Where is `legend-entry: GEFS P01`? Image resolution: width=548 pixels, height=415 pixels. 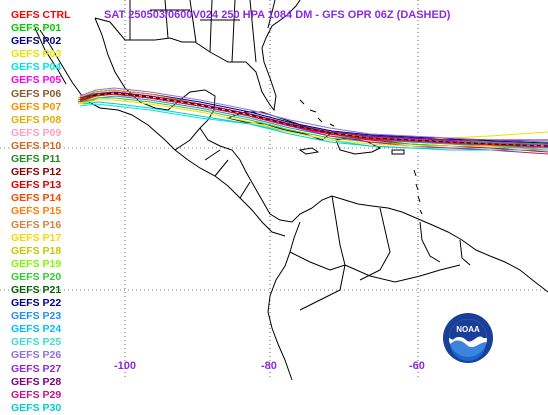 legend-entry: GEFS P01 is located at coordinates (36, 28).